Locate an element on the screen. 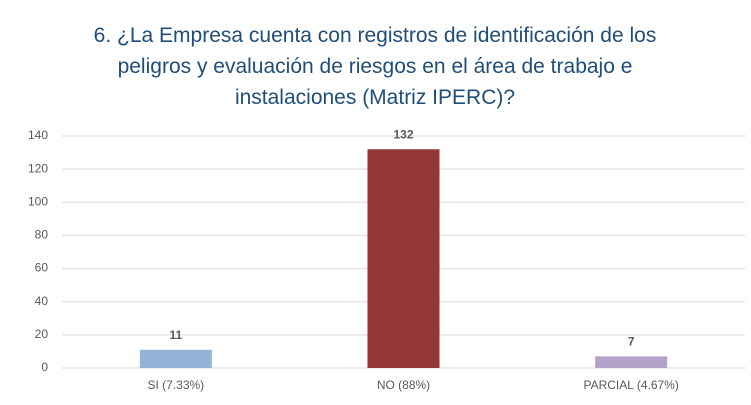 The image size is (751, 405). y-tick-label: 120 is located at coordinates (38, 168).